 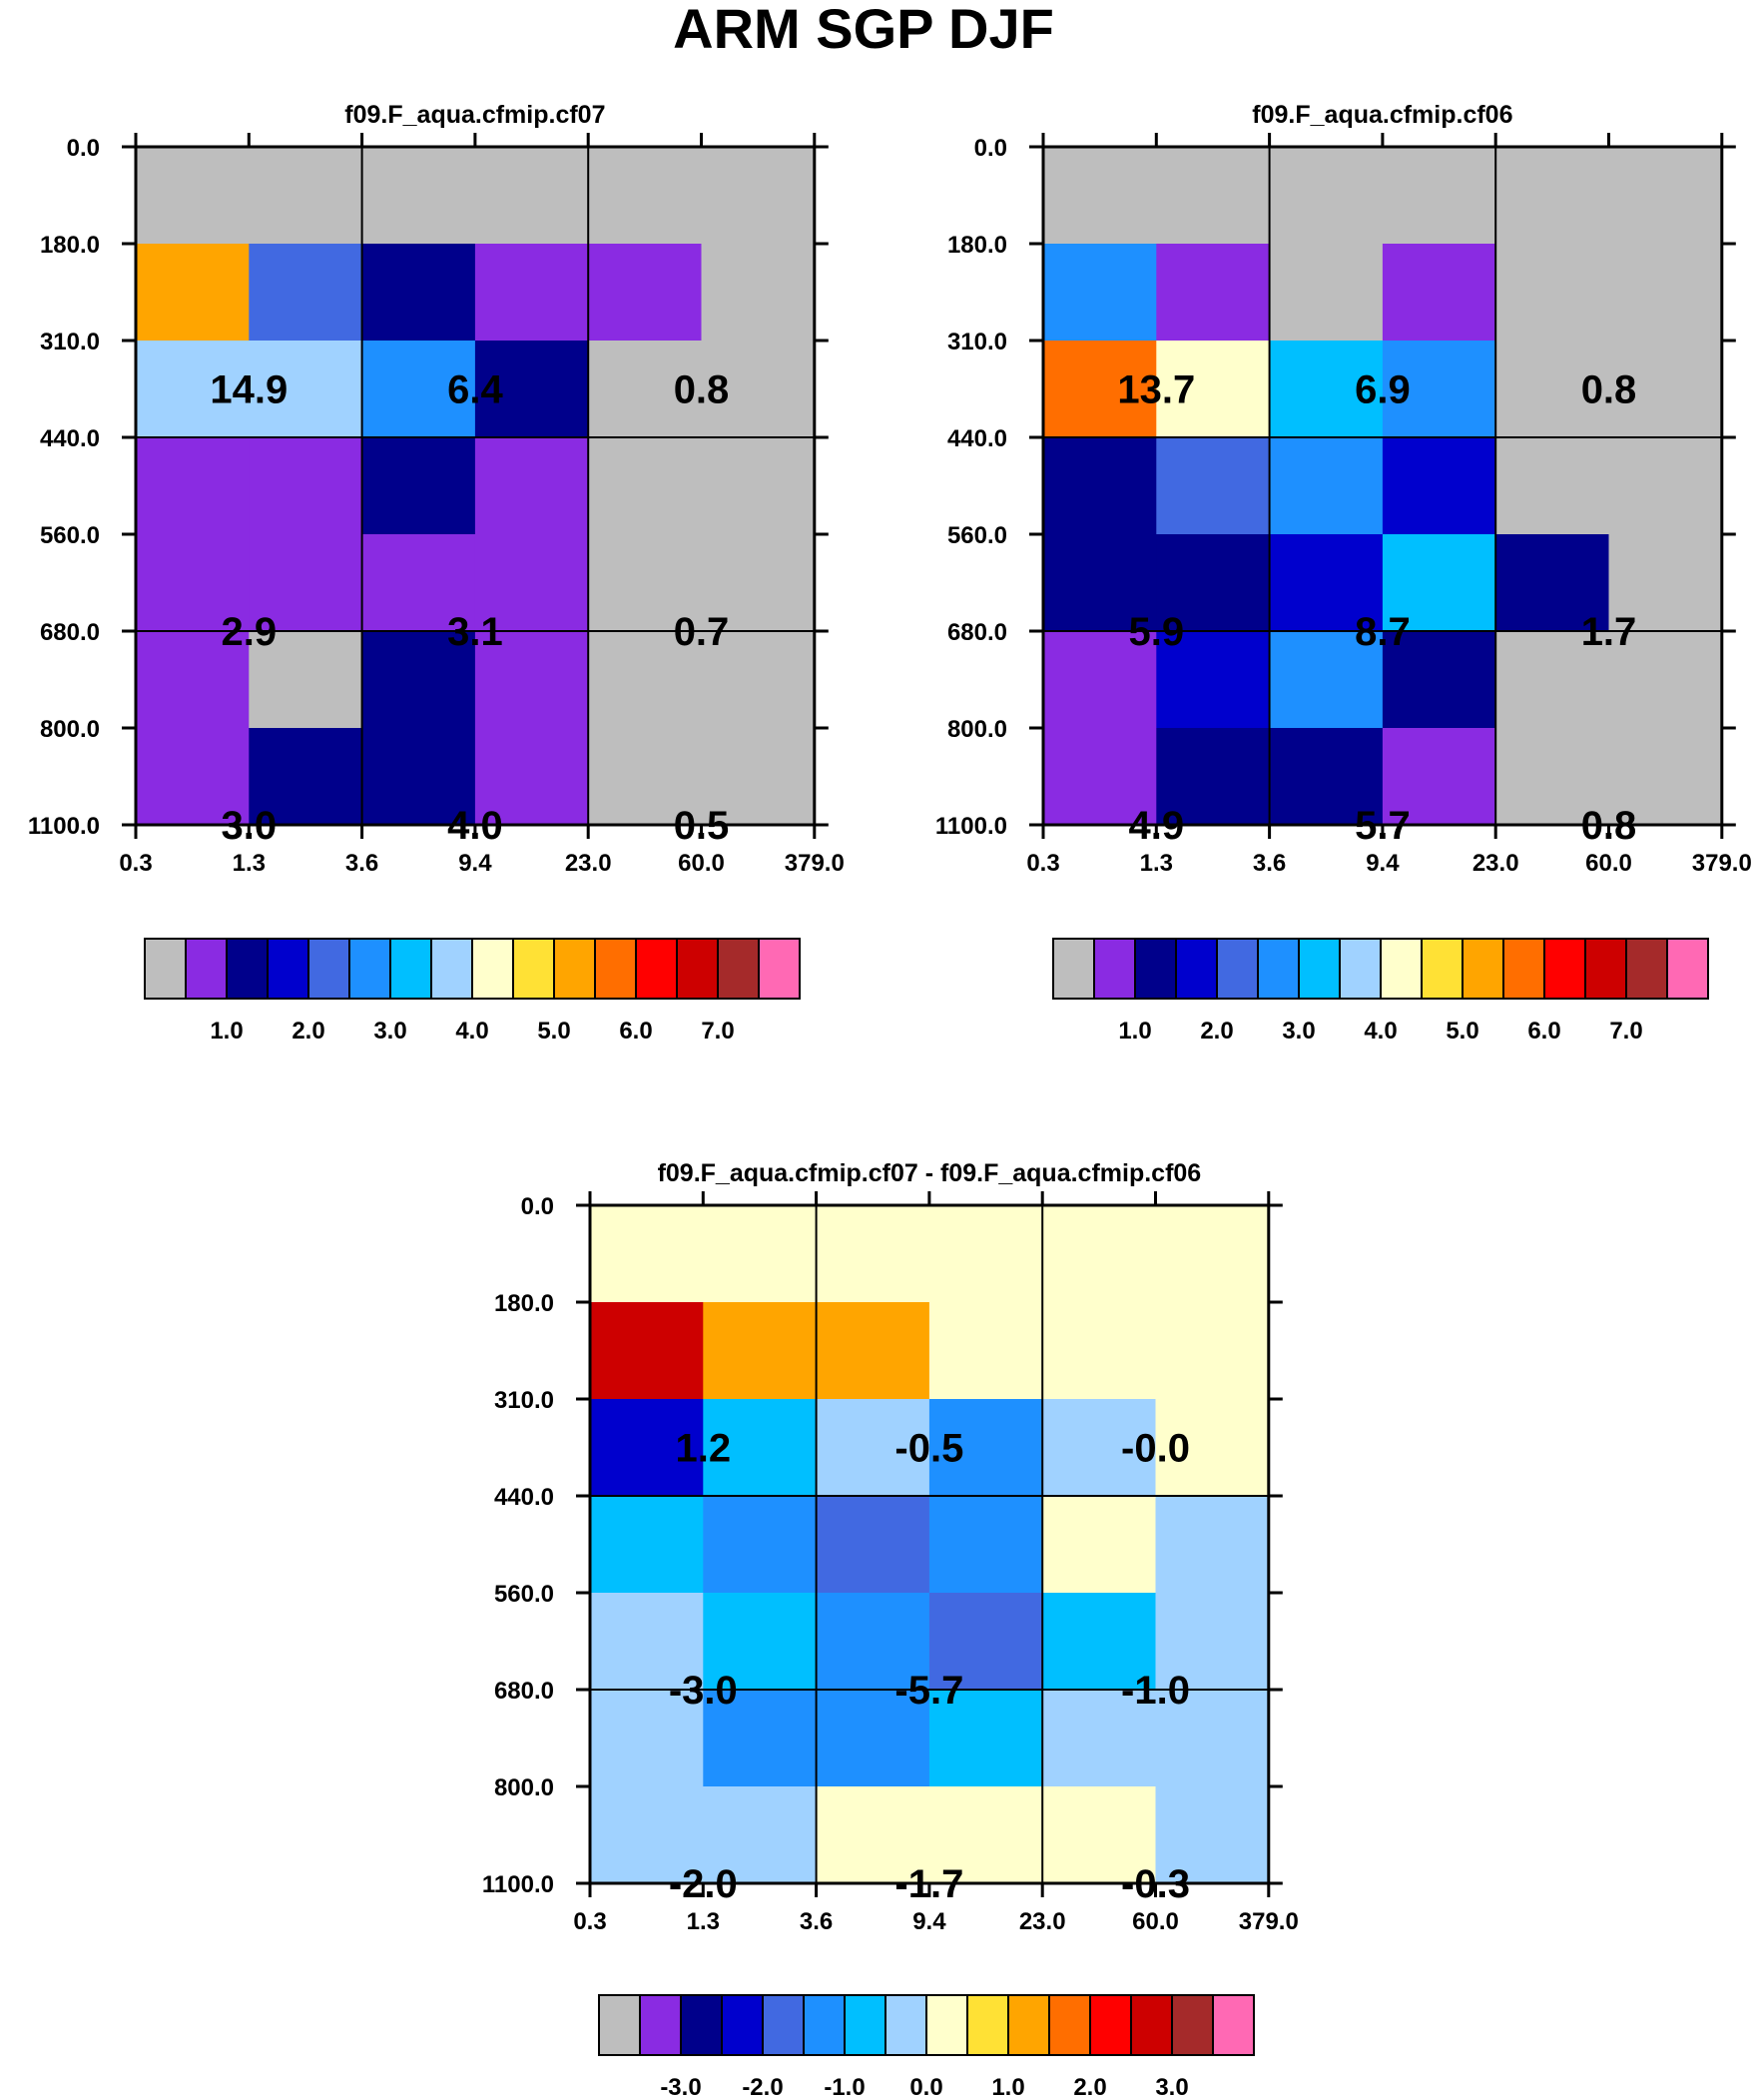 What do you see at coordinates (1171, 2087) in the screenshot?
I see `colorbar-label: 3.0` at bounding box center [1171, 2087].